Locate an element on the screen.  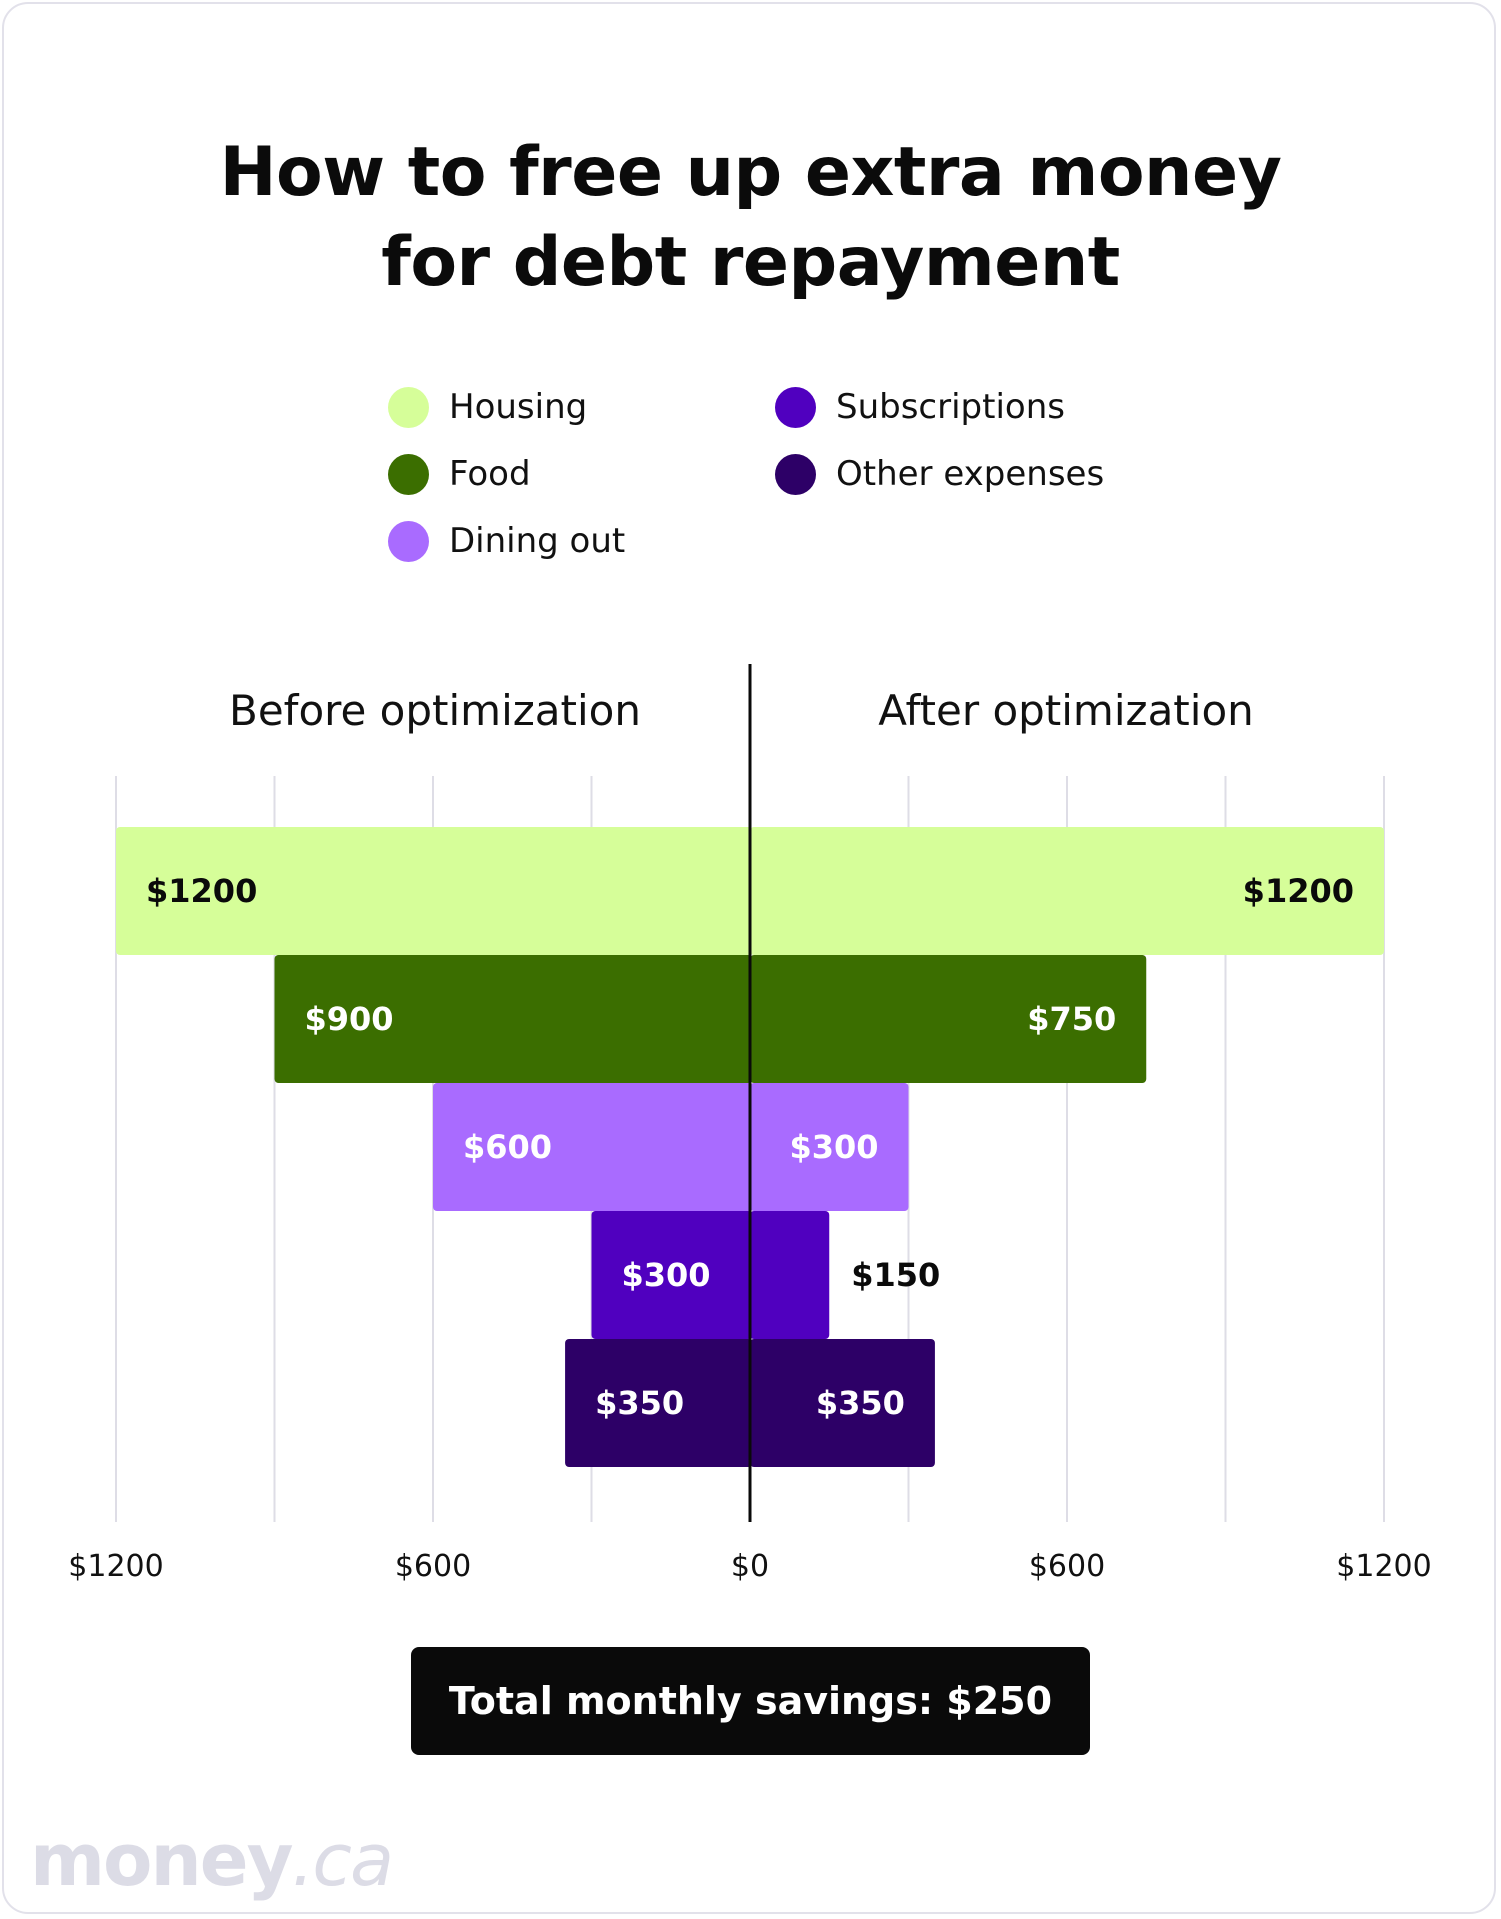
legend-item-subscriptions: Subscriptions is located at coordinates (920, 407).